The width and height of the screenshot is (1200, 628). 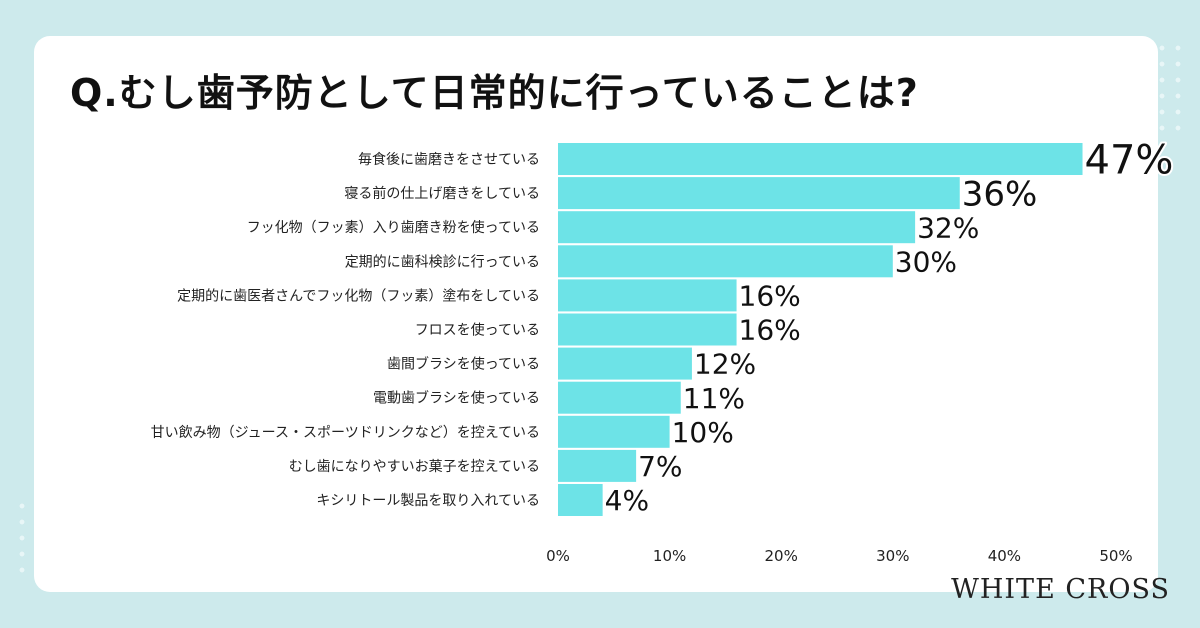 I want to click on category-label-2: 寝る前の仕上げ磨きをしている, so click(x=442, y=193).